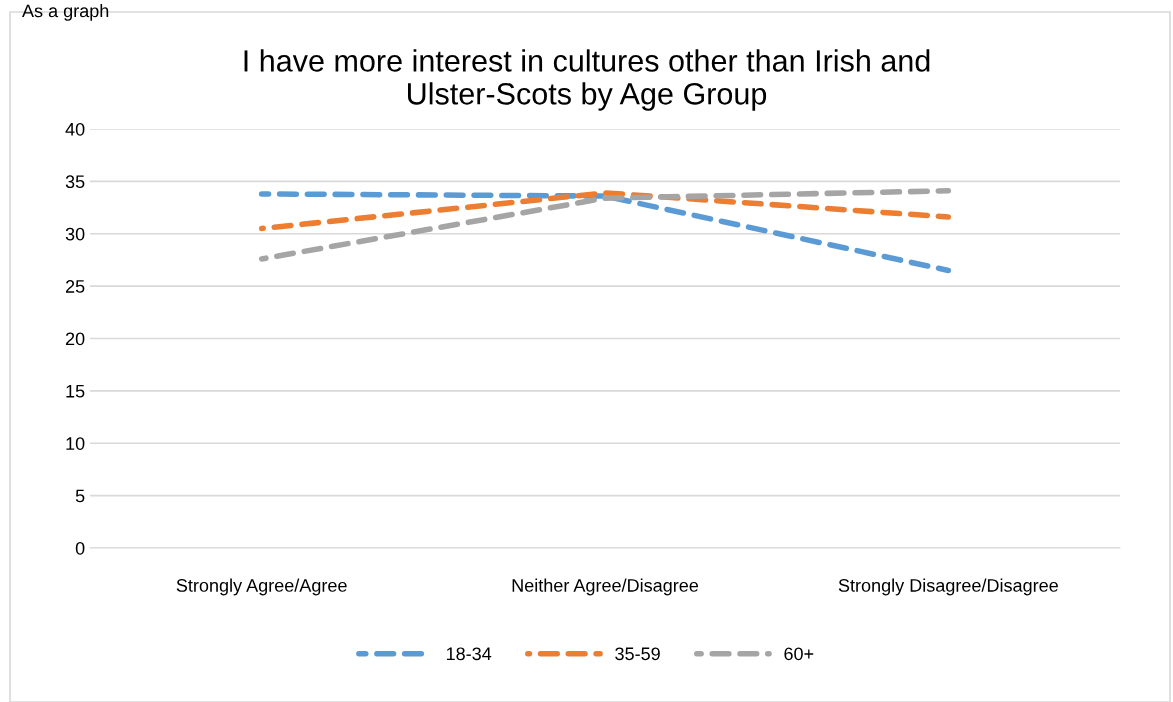  Describe the element at coordinates (587, 80) in the screenshot. I see `chart-title: I have more interest in cultures other than Irish and Ulster-Scots by Age Group` at that location.